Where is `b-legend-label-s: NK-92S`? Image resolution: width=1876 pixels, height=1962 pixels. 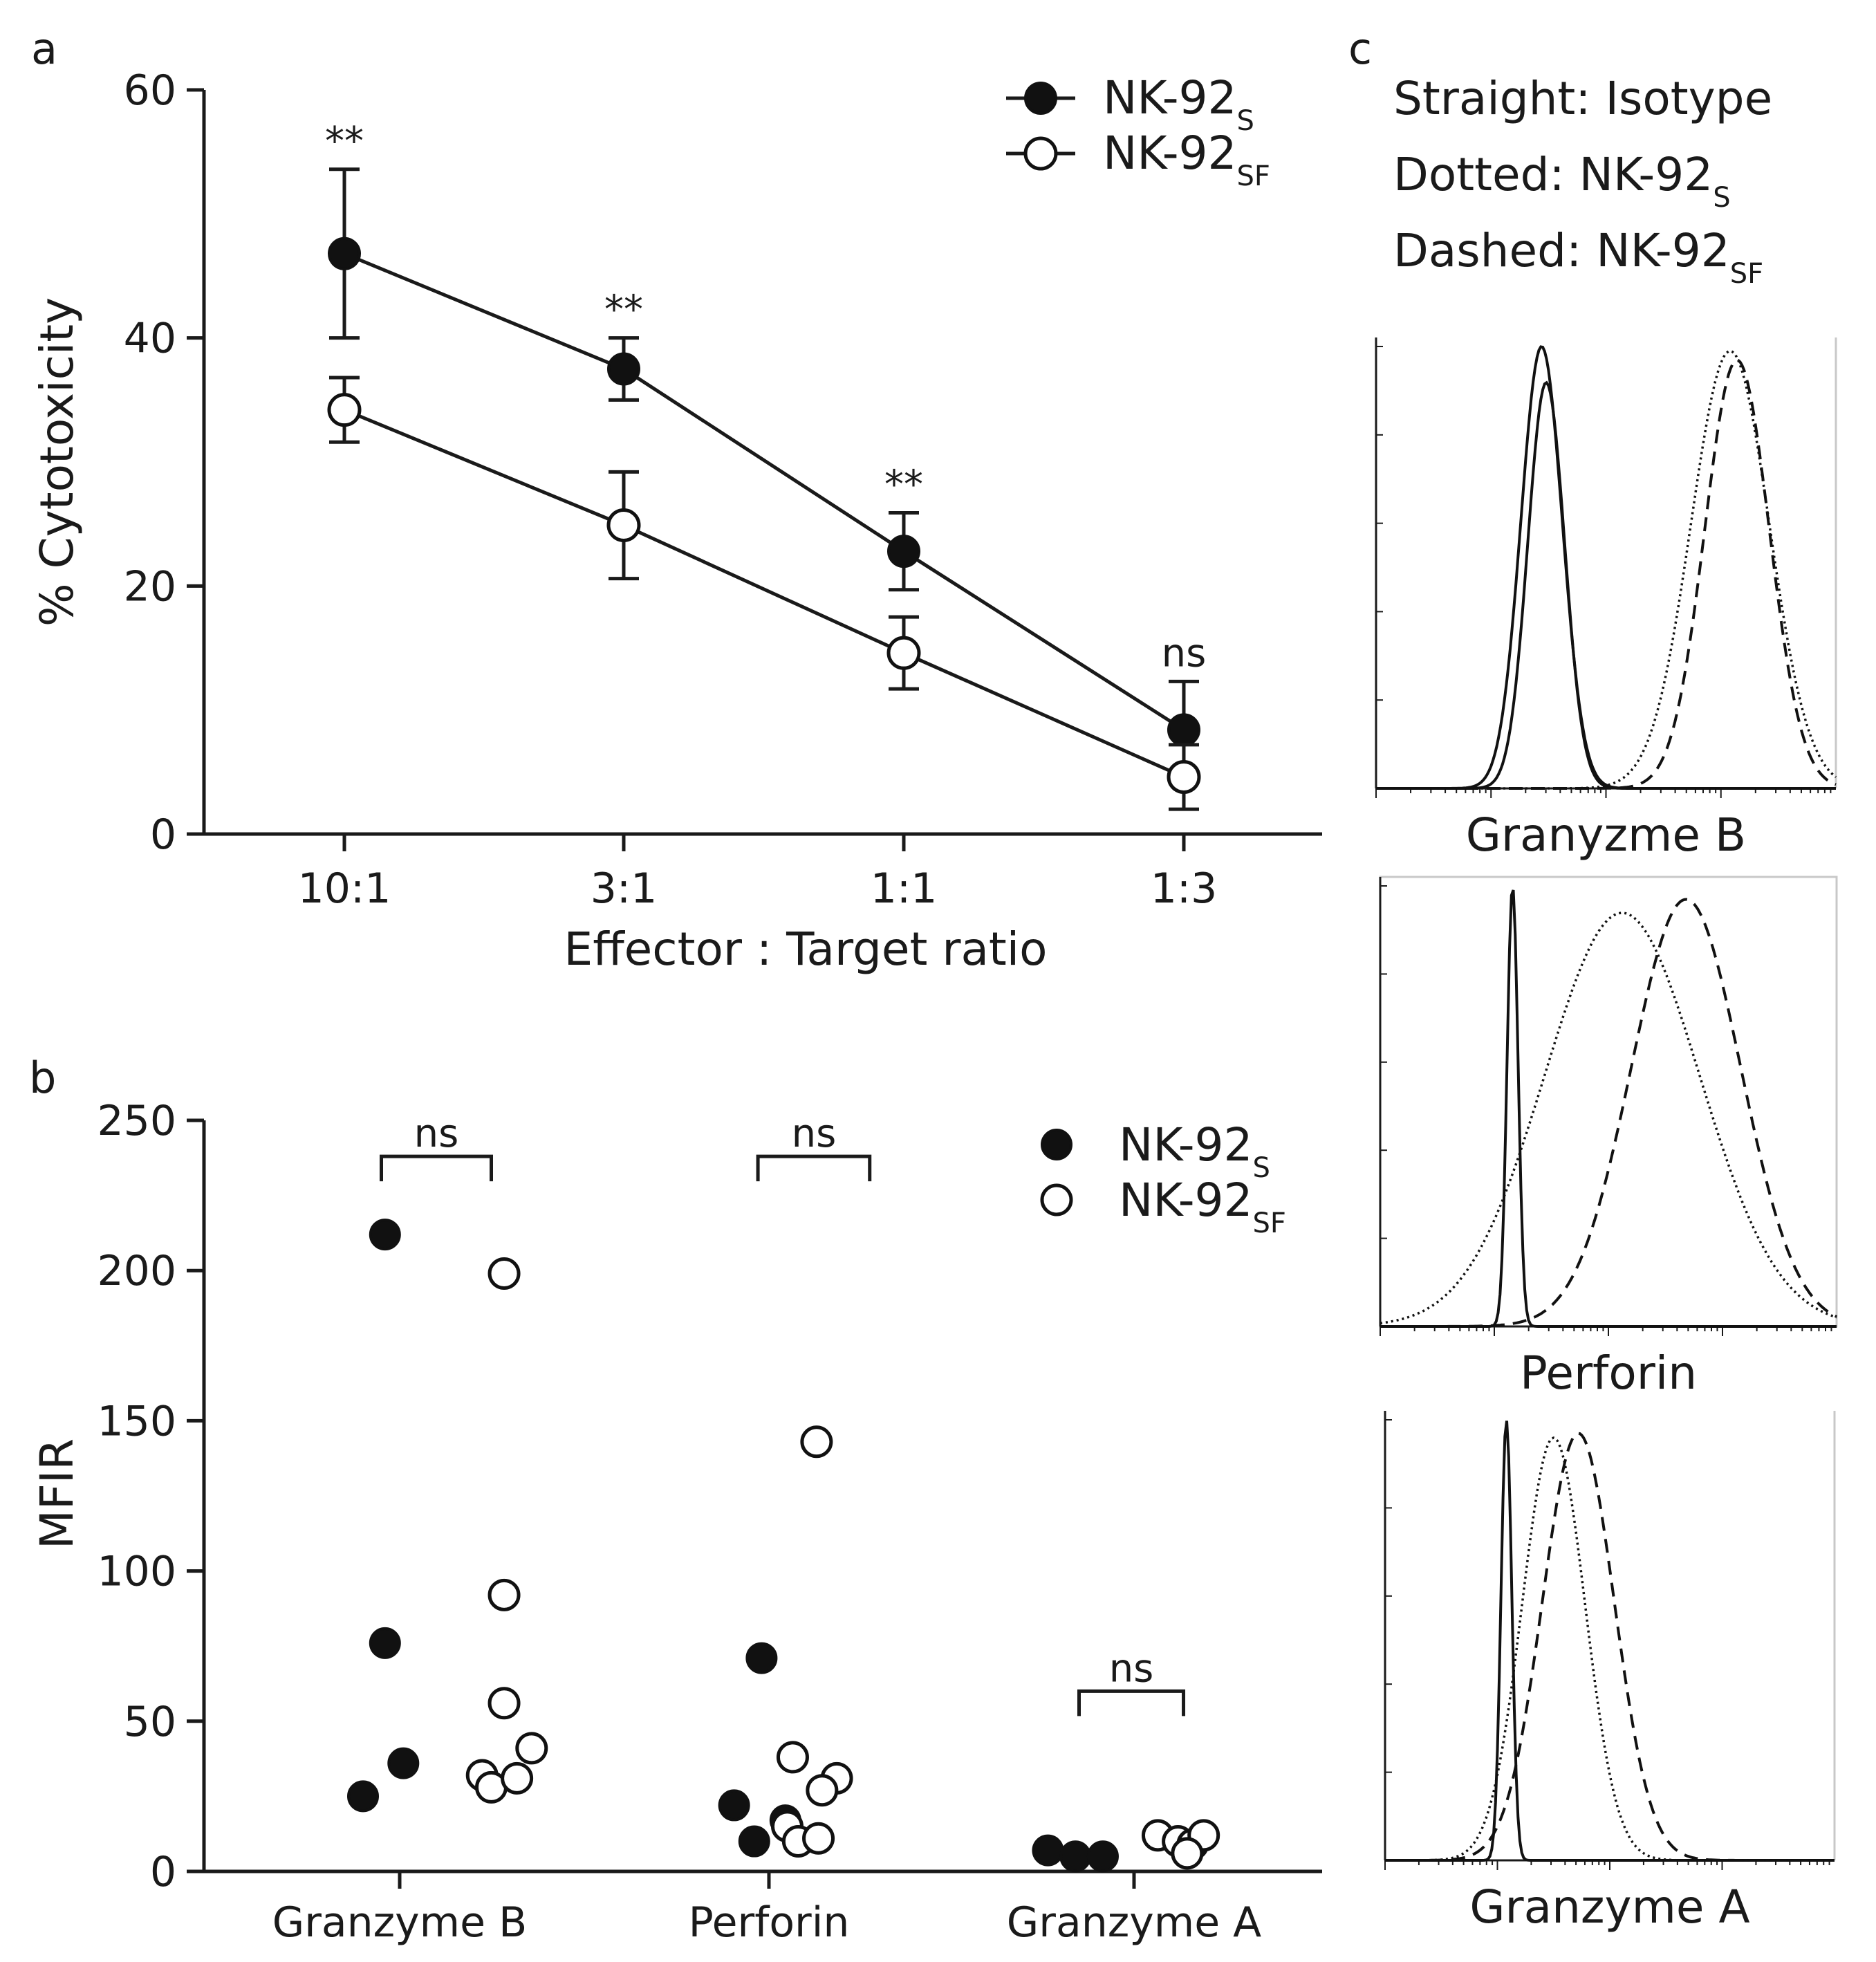 b-legend-label-s: NK-92S is located at coordinates (1194, 1151).